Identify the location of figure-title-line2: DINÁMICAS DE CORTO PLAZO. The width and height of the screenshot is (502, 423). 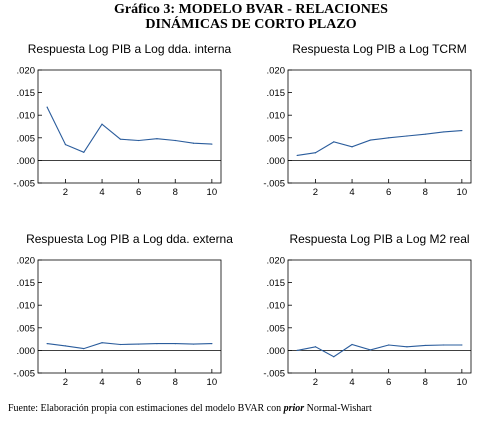
(251, 24).